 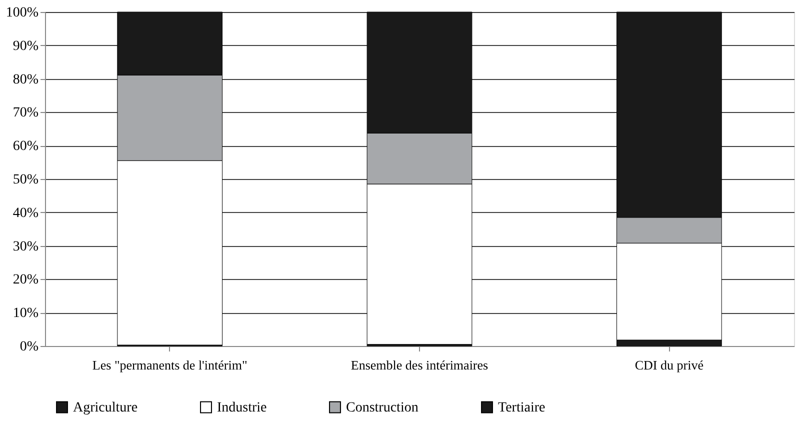 What do you see at coordinates (25, 46) in the screenshot?
I see `y-tick-label: 90%` at bounding box center [25, 46].